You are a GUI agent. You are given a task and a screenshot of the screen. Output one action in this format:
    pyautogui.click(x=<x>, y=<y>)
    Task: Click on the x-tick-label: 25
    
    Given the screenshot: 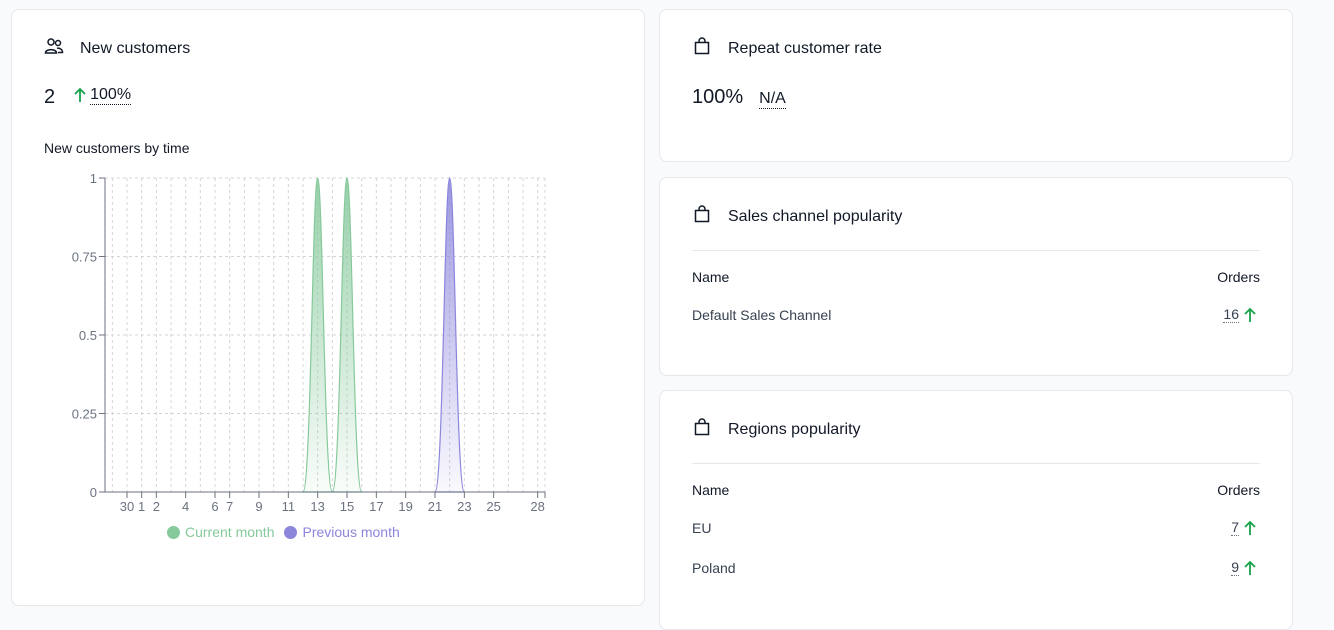 What is the action you would take?
    pyautogui.click(x=493, y=506)
    